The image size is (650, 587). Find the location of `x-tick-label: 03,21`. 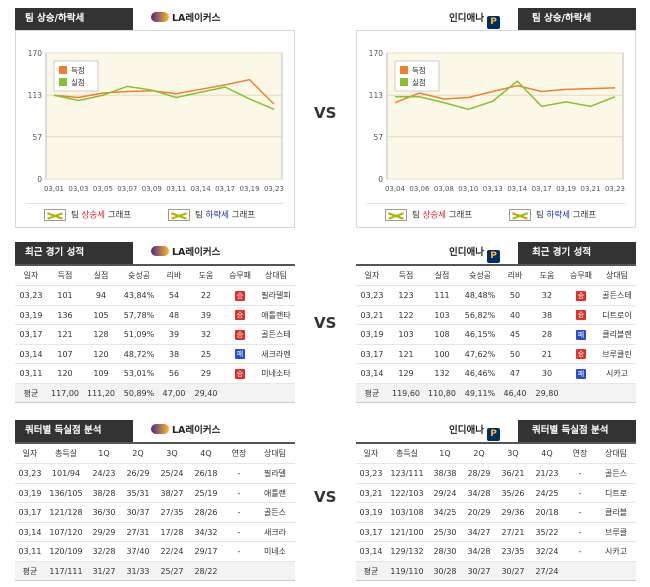

x-tick-label: 03,21 is located at coordinates (591, 189).